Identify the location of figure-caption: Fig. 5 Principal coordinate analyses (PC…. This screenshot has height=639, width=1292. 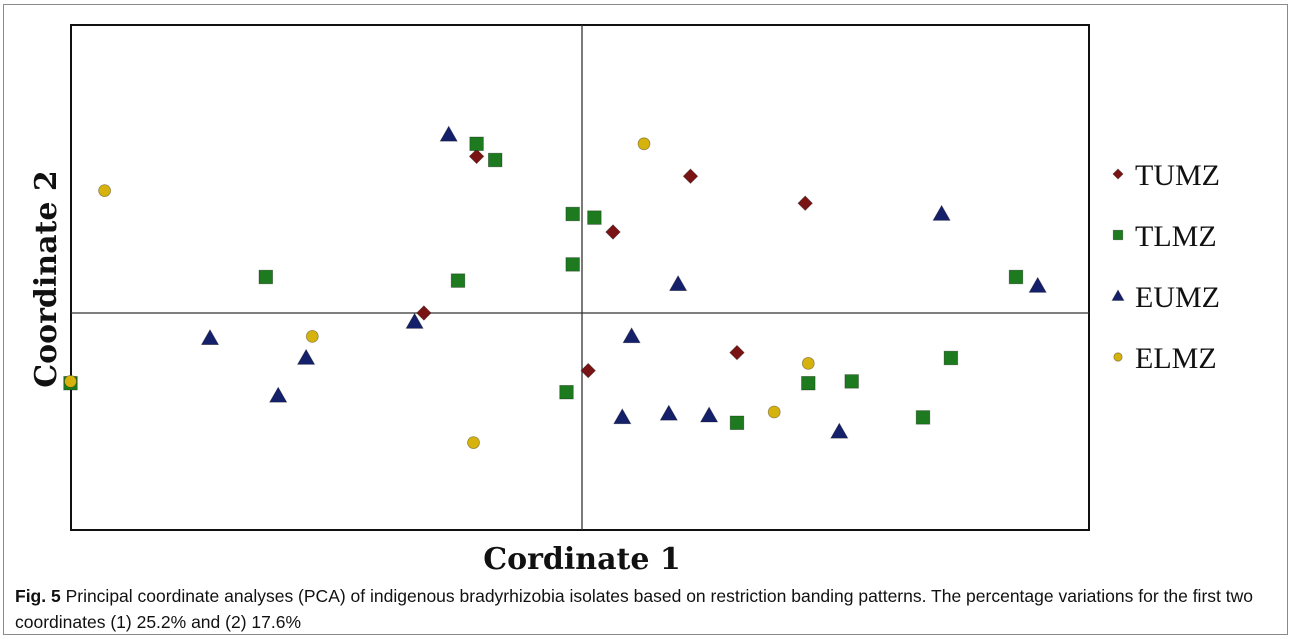
(650, 609).